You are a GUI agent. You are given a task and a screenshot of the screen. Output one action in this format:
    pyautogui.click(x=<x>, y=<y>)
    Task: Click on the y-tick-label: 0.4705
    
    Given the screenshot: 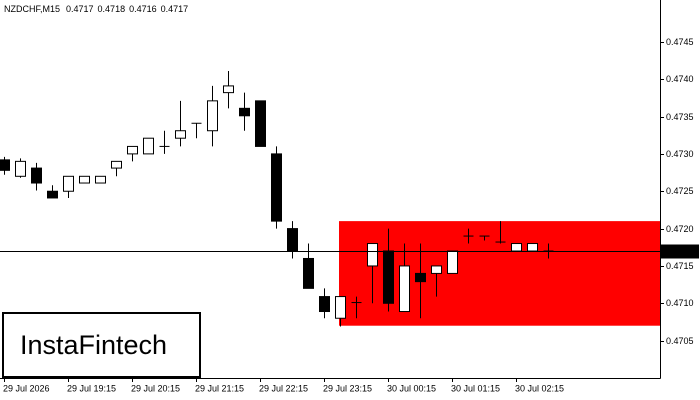 What is the action you would take?
    pyautogui.click(x=680, y=341)
    